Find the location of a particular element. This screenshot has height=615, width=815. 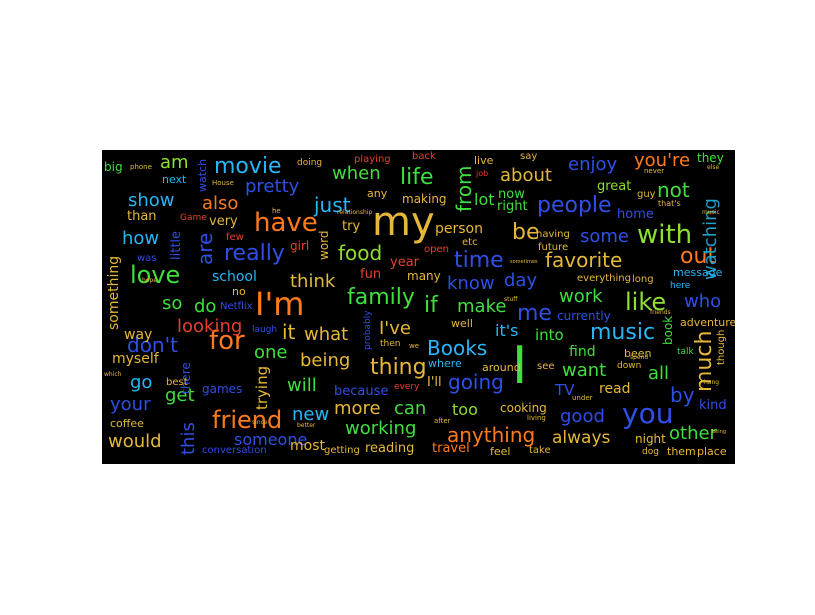

word: he is located at coordinates (276, 211).